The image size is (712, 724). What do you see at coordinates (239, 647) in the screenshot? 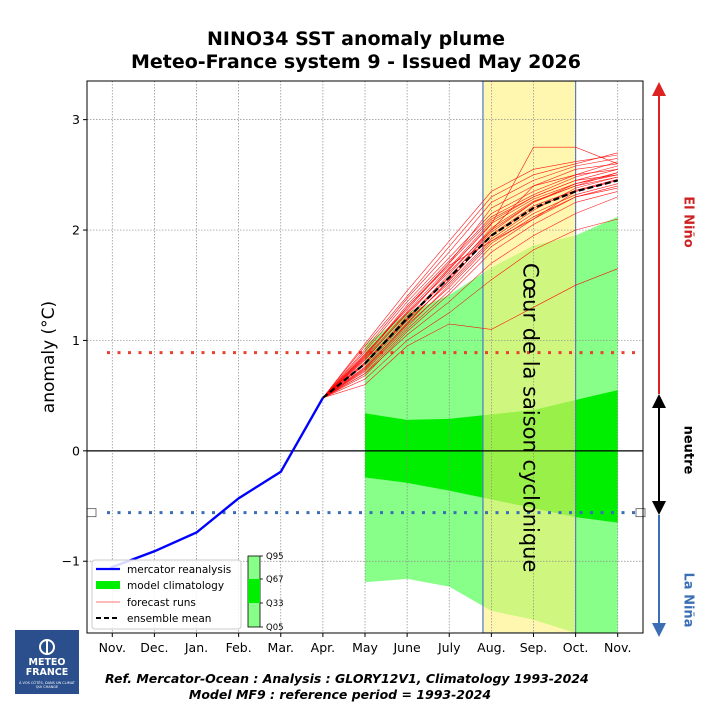
I see `x-tick-label: Feb.` at bounding box center [239, 647].